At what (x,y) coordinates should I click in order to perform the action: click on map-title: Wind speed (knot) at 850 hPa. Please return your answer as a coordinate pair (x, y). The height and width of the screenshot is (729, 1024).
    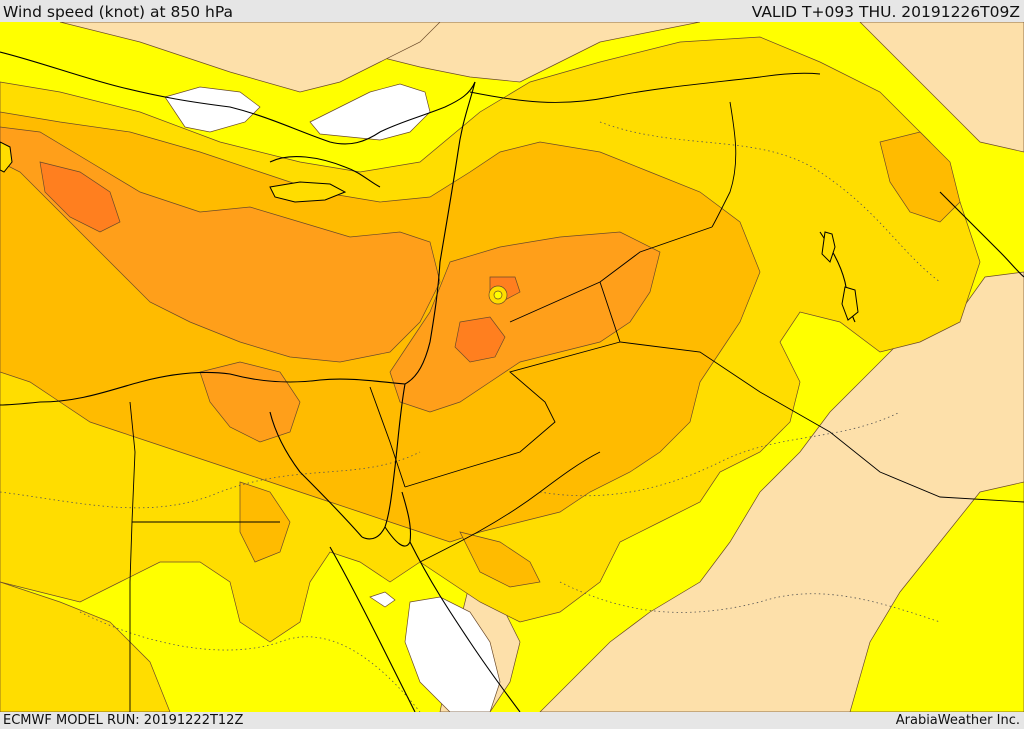
    Looking at the image, I should click on (118, 12).